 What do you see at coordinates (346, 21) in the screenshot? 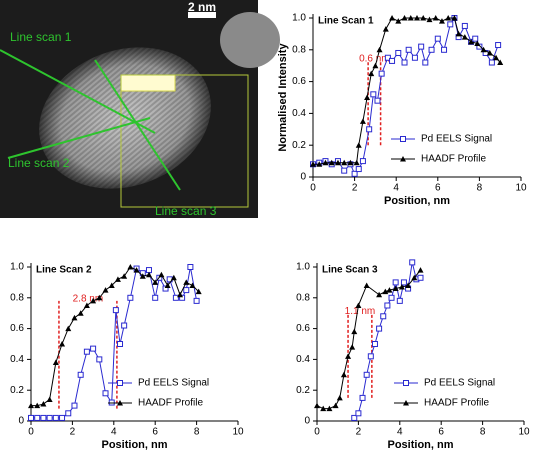
I see `chart-title: Line Scan 1` at bounding box center [346, 21].